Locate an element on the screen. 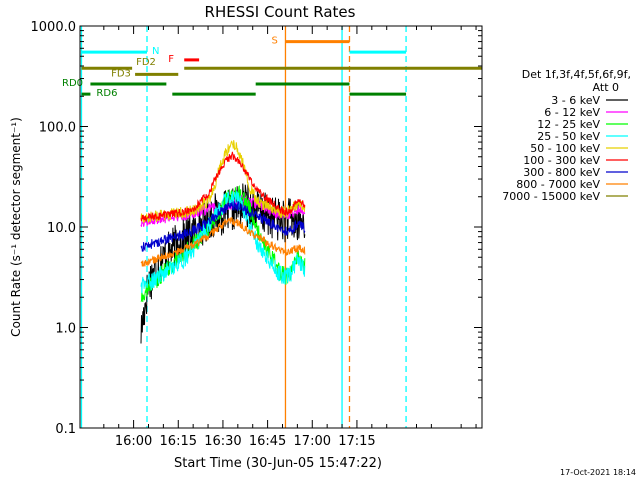 The image size is (640, 480). legend-label: 25 - 50 keV is located at coordinates (568, 136).